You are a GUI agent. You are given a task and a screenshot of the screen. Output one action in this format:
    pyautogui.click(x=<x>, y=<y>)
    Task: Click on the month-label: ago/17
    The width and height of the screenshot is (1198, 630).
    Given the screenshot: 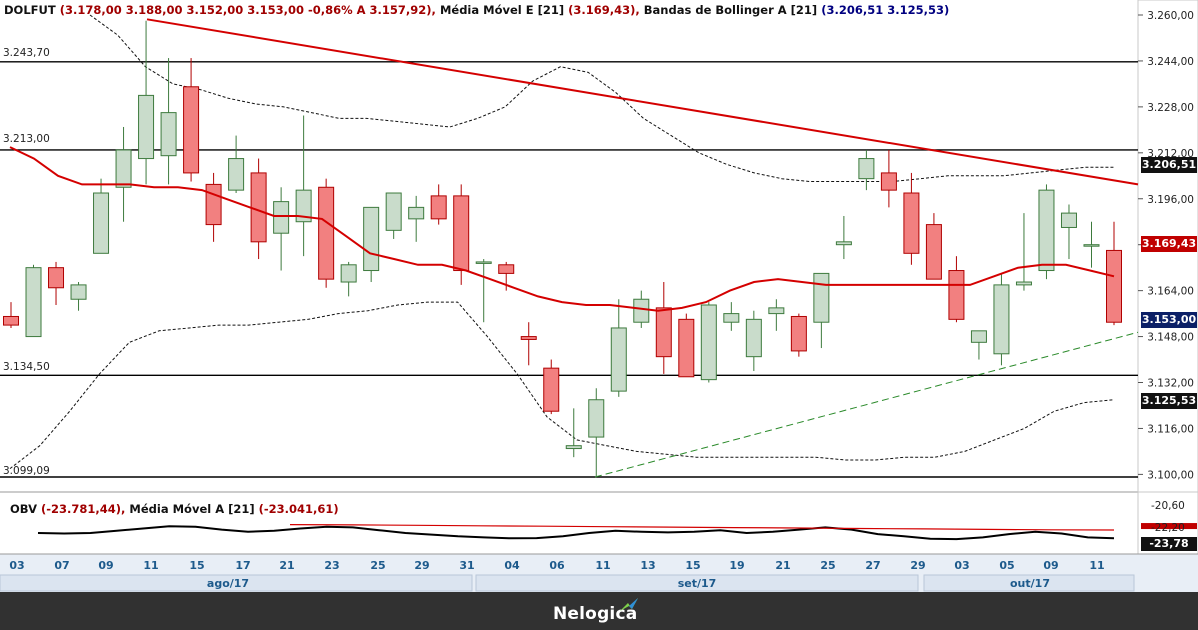 What is the action you would take?
    pyautogui.click(x=228, y=583)
    